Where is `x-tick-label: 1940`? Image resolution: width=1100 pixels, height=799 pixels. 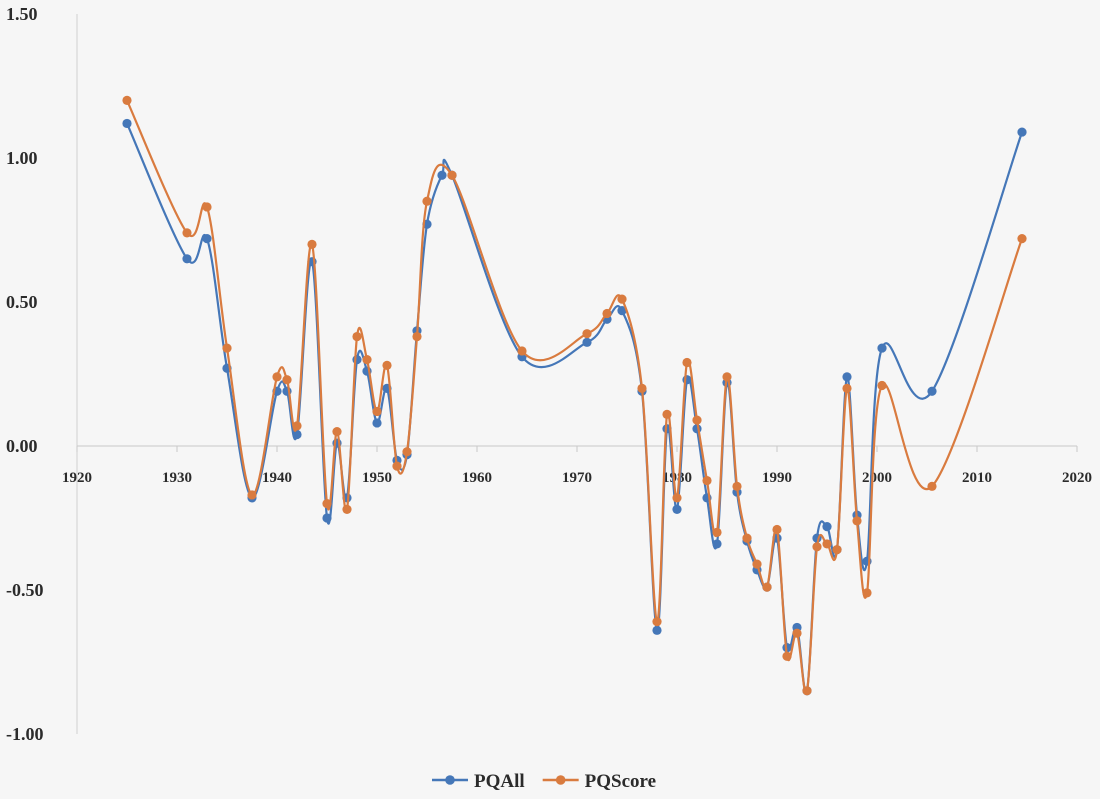 x-tick-label: 1940 is located at coordinates (277, 478).